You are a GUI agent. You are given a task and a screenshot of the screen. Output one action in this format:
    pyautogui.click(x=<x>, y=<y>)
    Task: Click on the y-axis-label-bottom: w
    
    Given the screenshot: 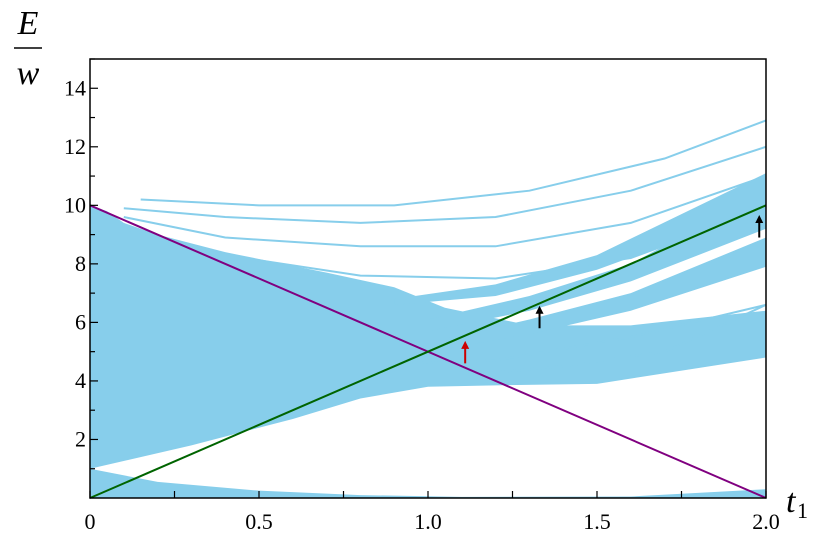 What is the action you would take?
    pyautogui.click(x=28, y=73)
    